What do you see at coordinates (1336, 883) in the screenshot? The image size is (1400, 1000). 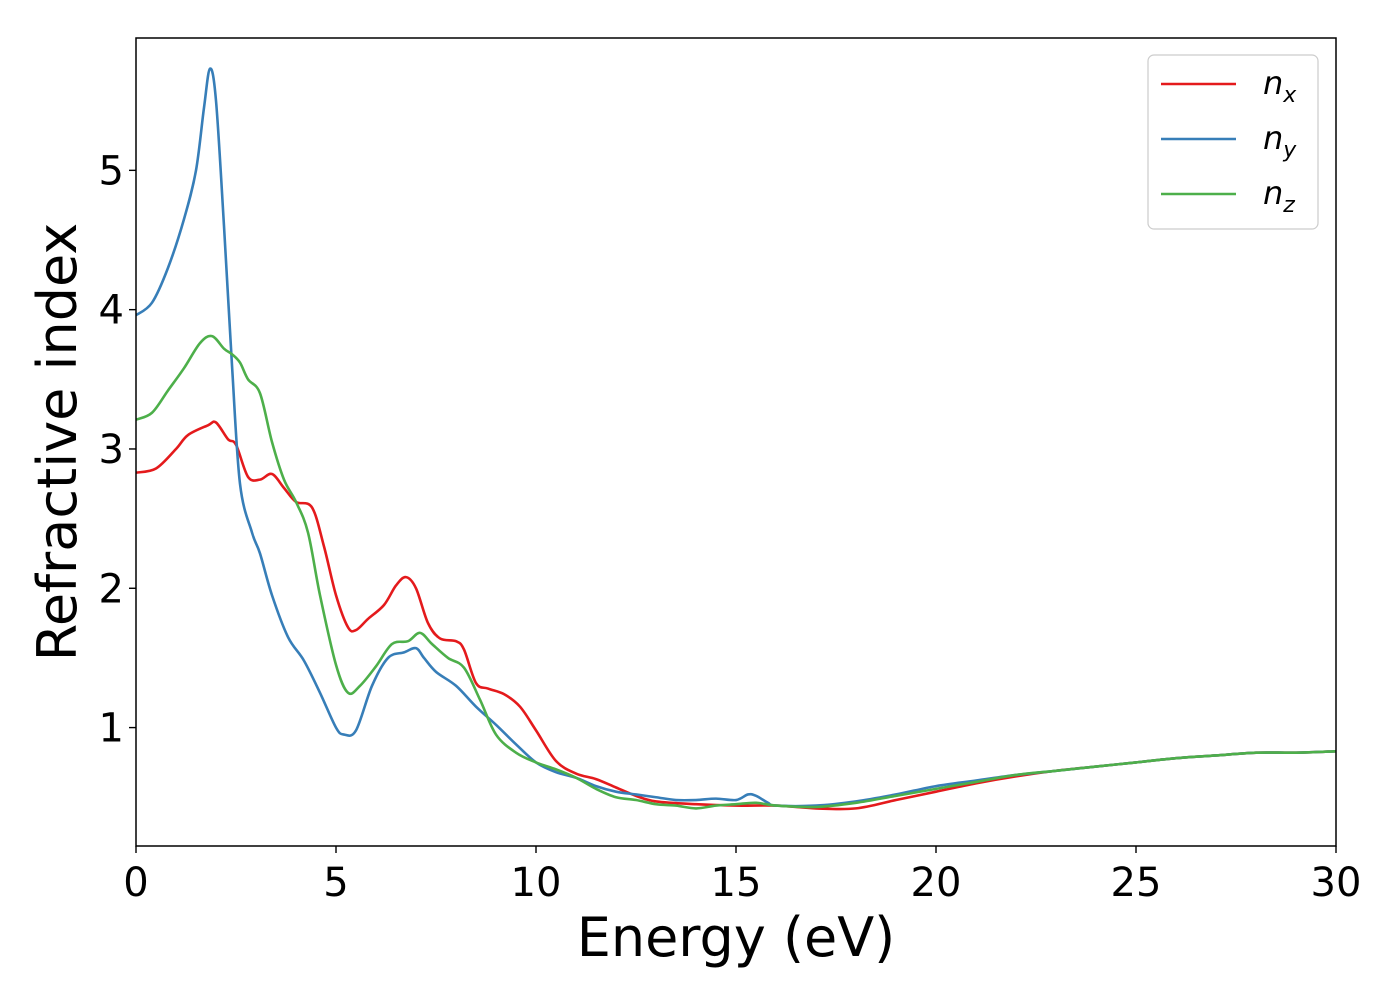 I see `x-tick-label: 30` at bounding box center [1336, 883].